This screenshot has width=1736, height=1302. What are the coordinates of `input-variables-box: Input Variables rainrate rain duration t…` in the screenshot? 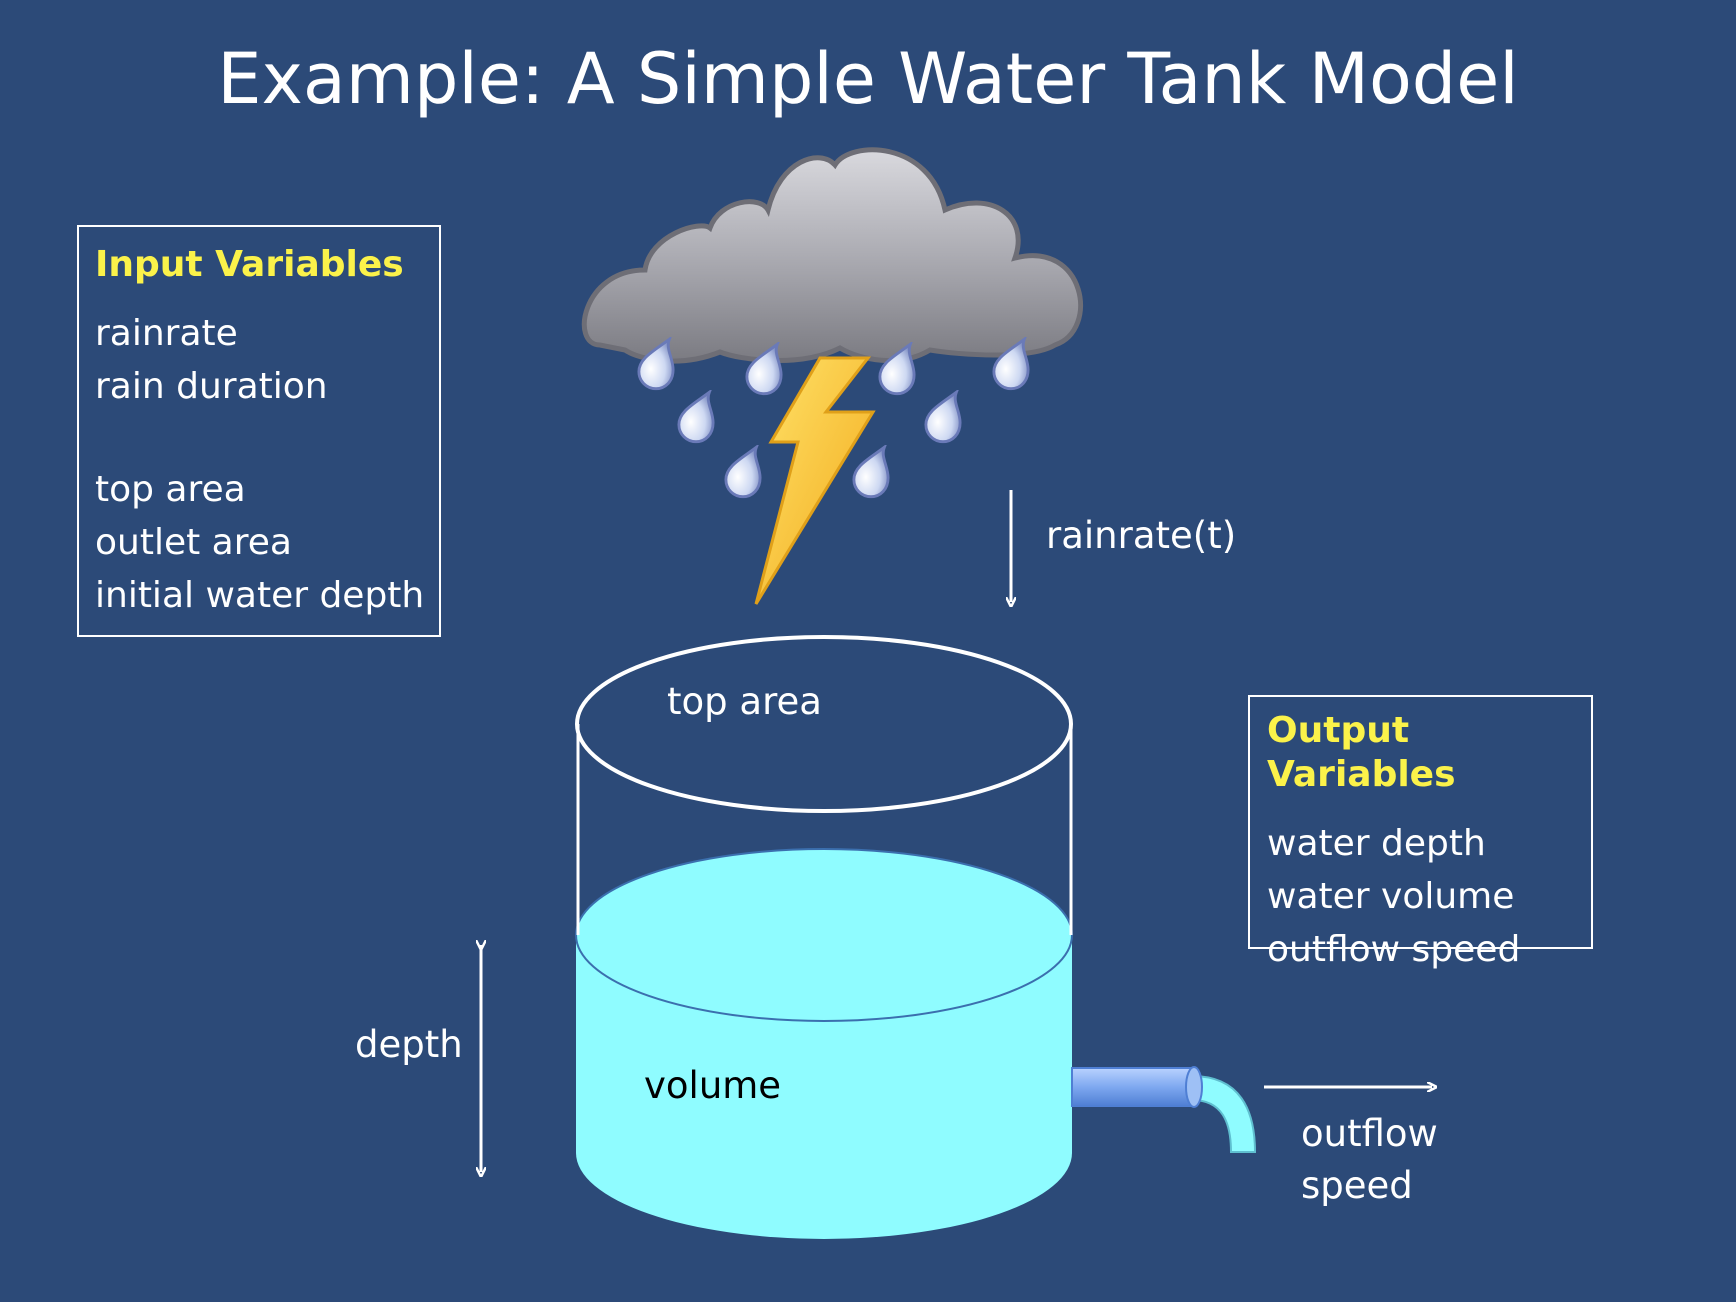 It's located at (259, 431).